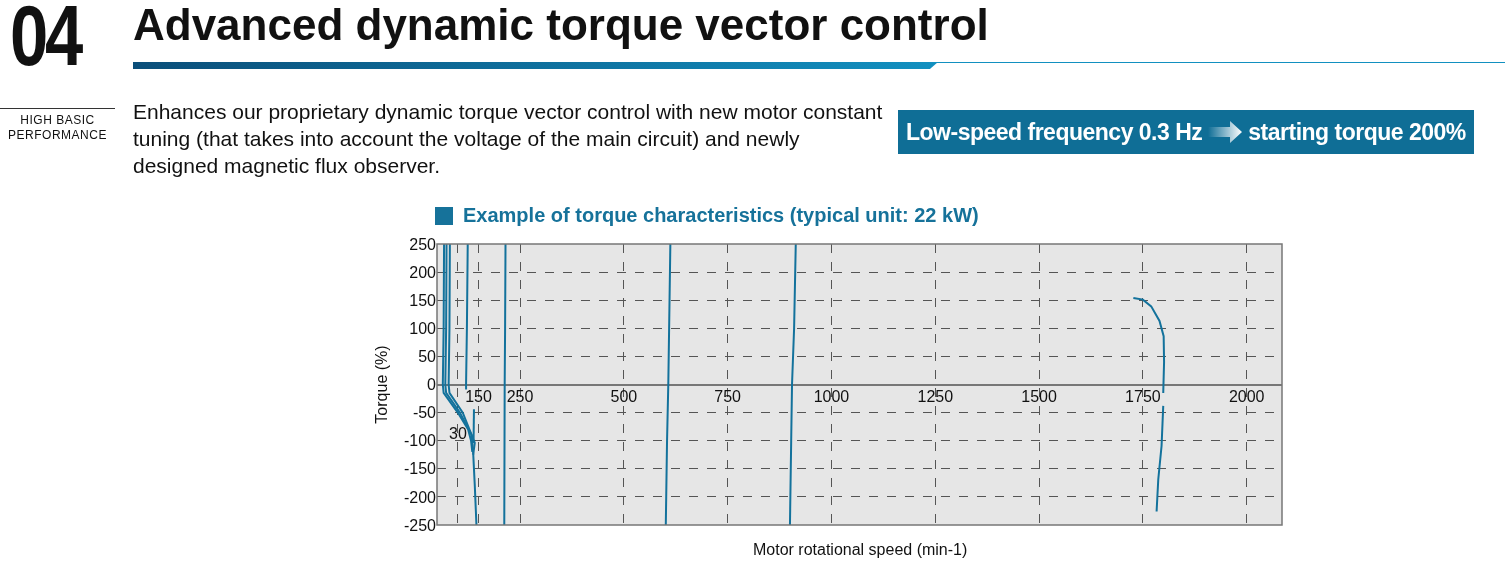  What do you see at coordinates (860, 549) in the screenshot?
I see `x-axis-title: Motor rotational speed (min-1)` at bounding box center [860, 549].